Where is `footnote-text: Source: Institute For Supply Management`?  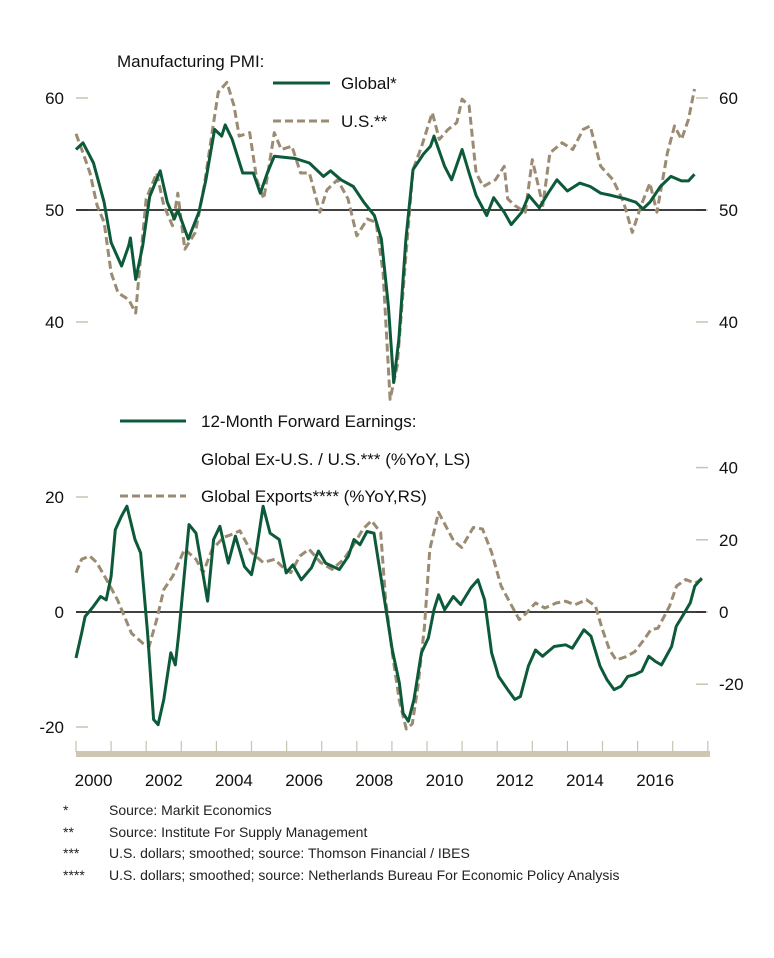
footnote-text: Source: Institute For Supply Management is located at coordinates (238, 831).